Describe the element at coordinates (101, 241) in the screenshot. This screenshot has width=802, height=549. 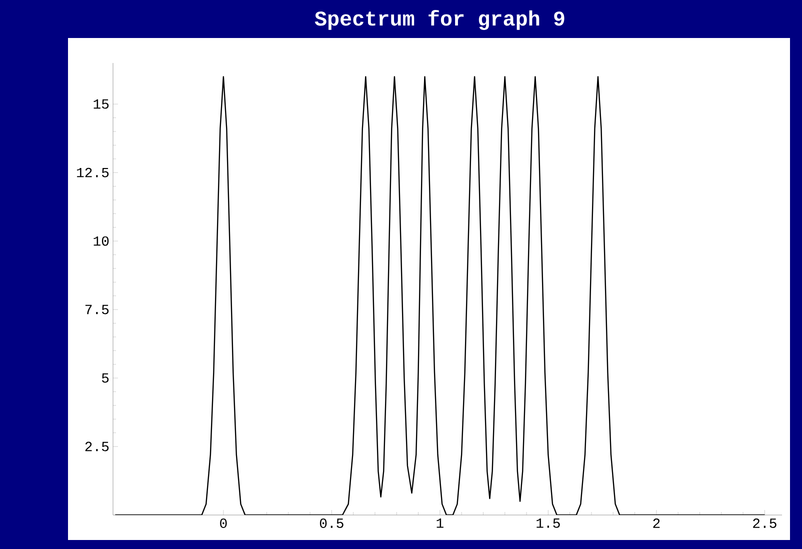
I see `y-tick-label: 10` at that location.